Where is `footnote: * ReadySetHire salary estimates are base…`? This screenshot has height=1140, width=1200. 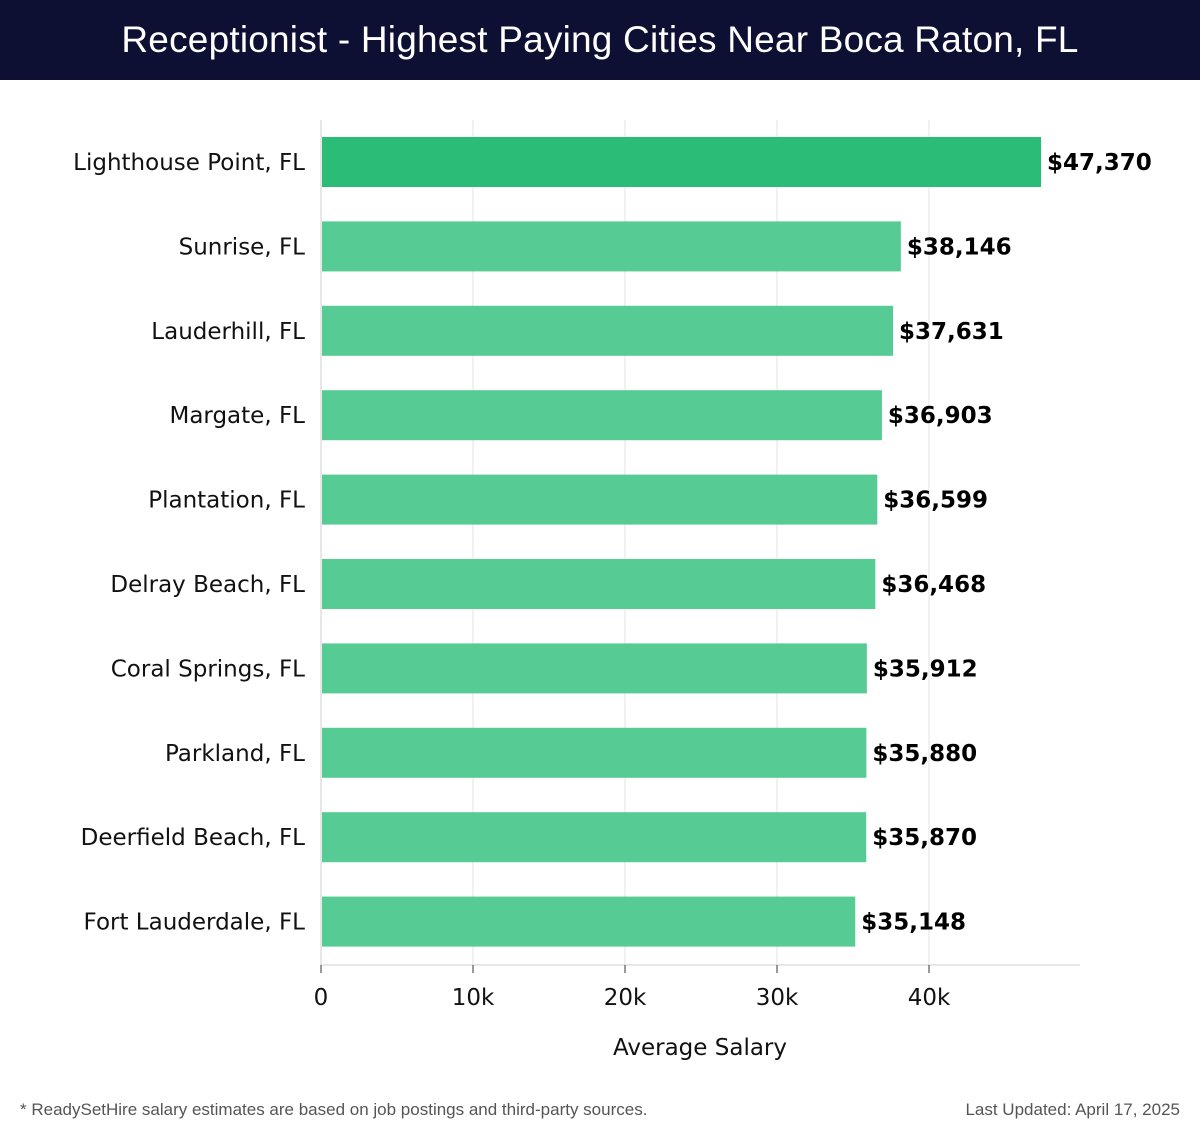 footnote: * ReadySetHire salary estimates are base… is located at coordinates (334, 1109).